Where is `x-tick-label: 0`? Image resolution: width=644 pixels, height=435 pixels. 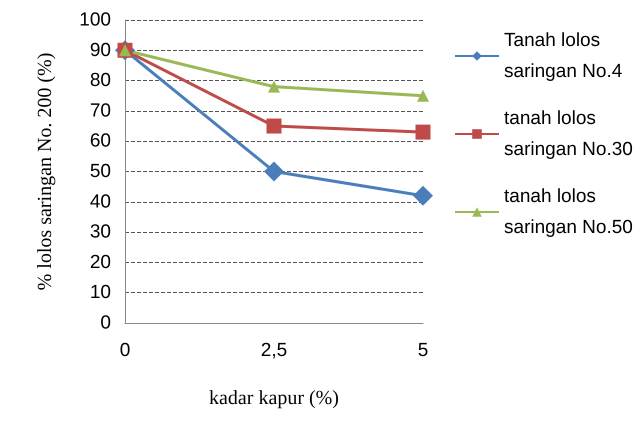
x-tick-label: 0 is located at coordinates (125, 350).